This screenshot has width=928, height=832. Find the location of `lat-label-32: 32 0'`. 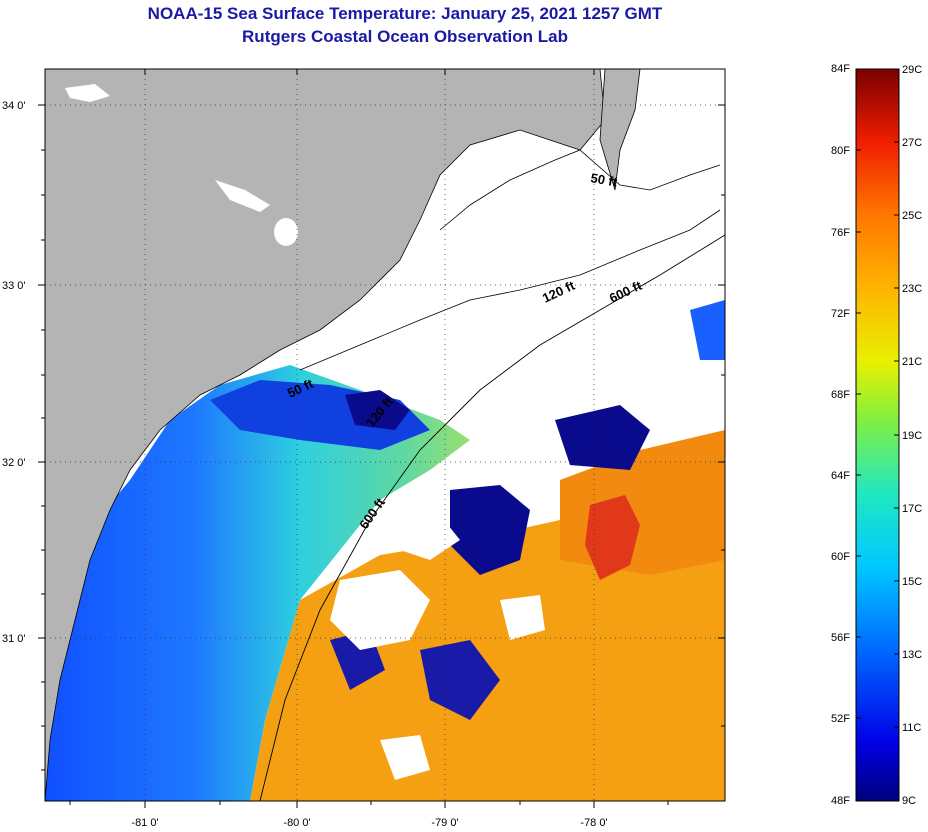

lat-label-32: 32 0' is located at coordinates (14, 463).